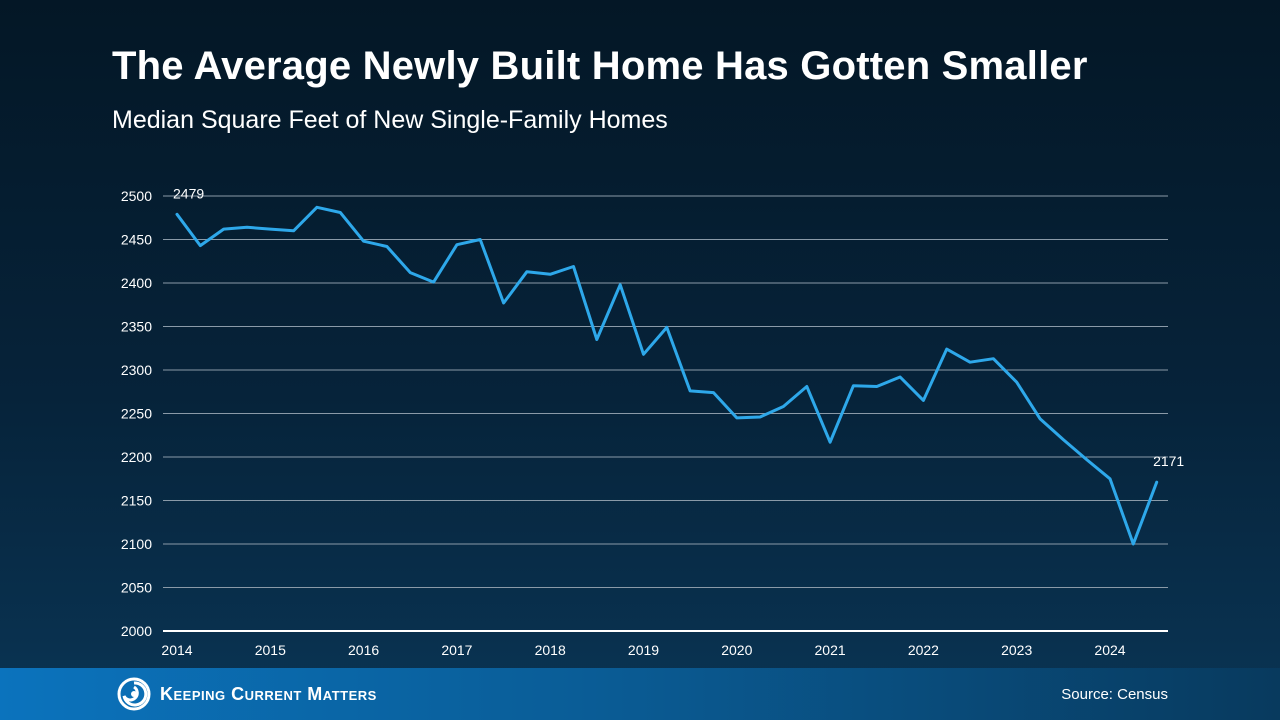 This screenshot has width=1280, height=720. I want to click on x-tick-label: 2016, so click(363, 650).